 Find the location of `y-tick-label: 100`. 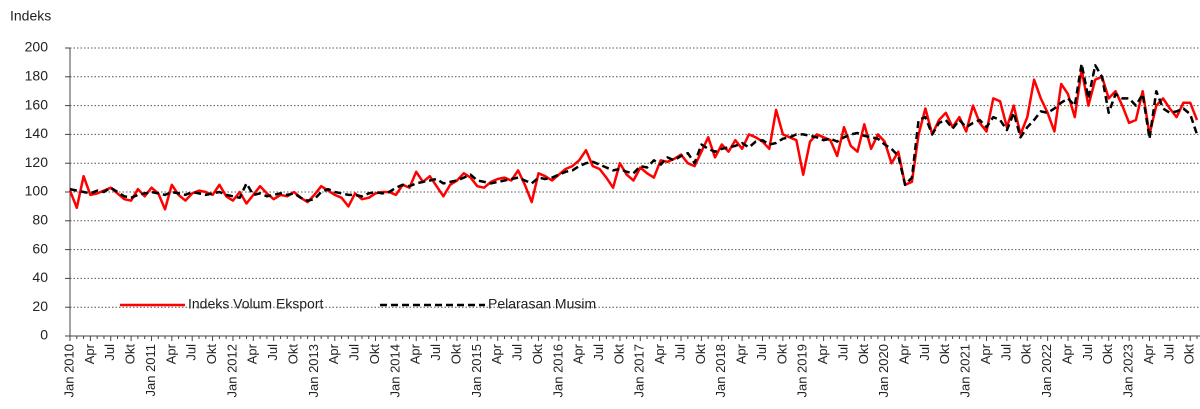

y-tick-label: 100 is located at coordinates (37, 191).